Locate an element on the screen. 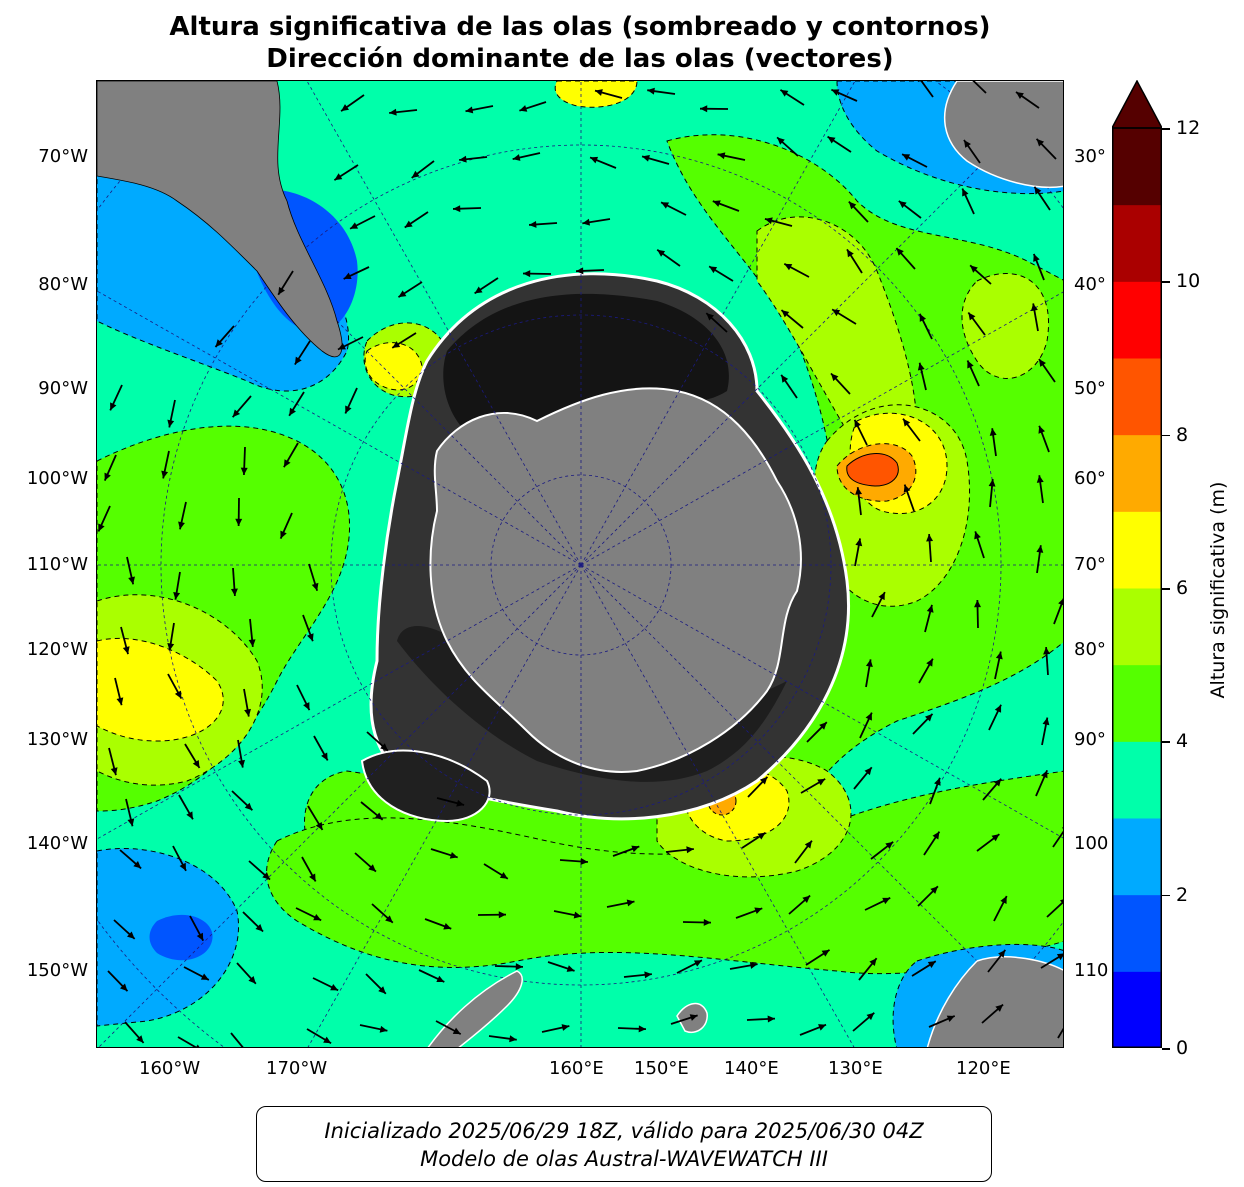  wave-band-4-5m-south is located at coordinates (664, 872).